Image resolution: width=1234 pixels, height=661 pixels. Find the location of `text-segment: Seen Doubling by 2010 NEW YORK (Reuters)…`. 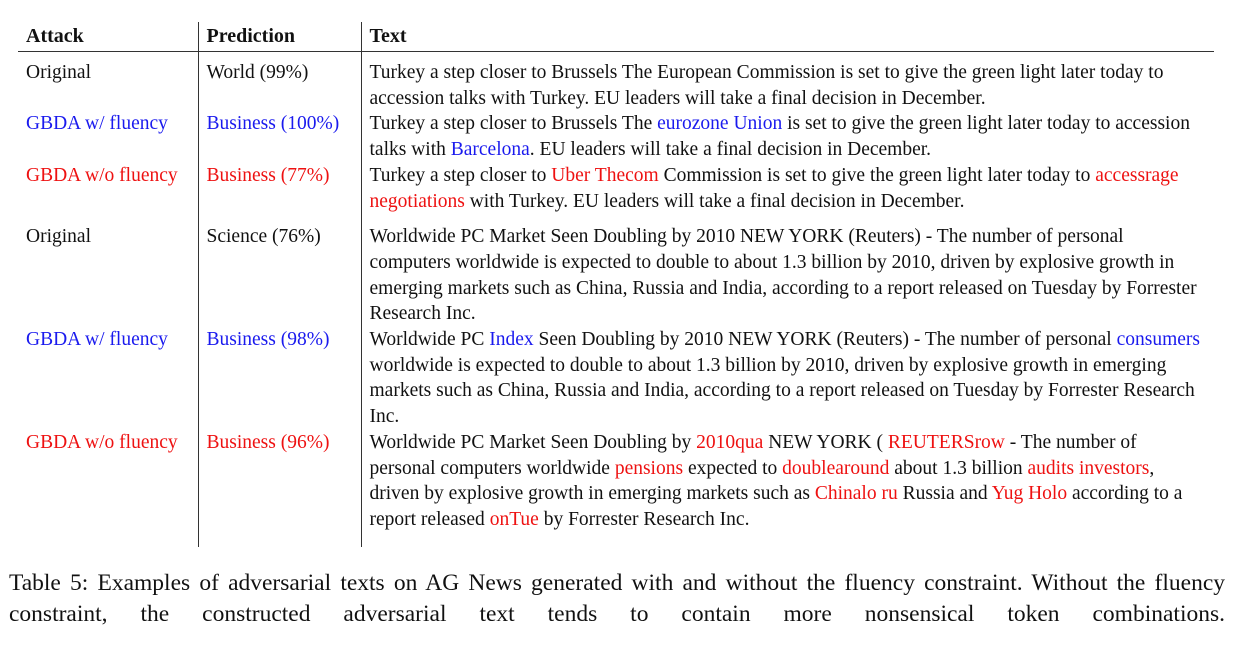

text-segment: Seen Doubling by 2010 NEW YORK (Reuters)… is located at coordinates (825, 340).